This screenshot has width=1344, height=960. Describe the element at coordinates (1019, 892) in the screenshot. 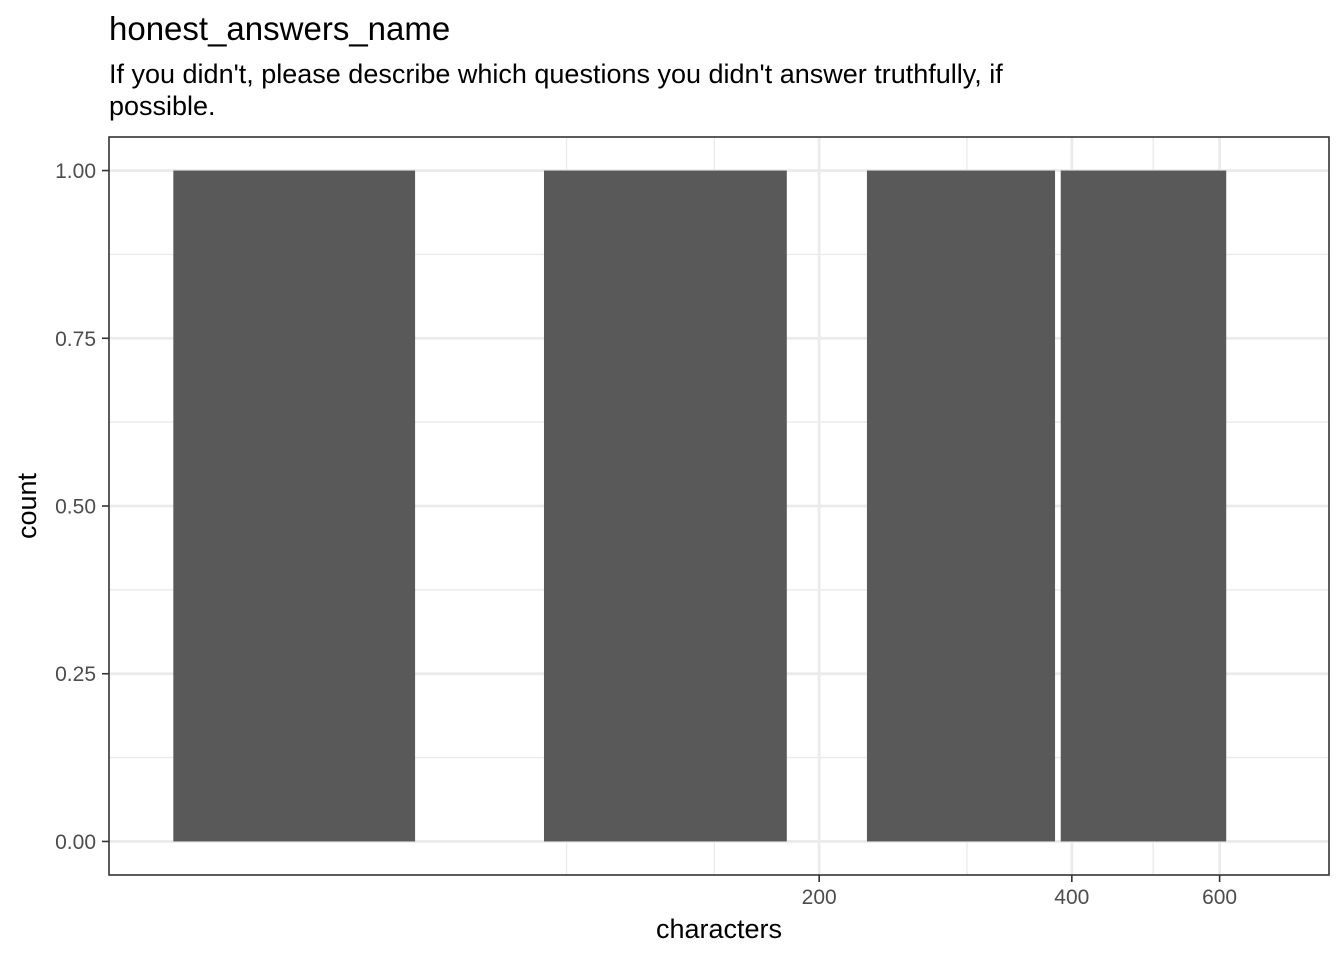

I see `x-axis: 200 400 600` at that location.